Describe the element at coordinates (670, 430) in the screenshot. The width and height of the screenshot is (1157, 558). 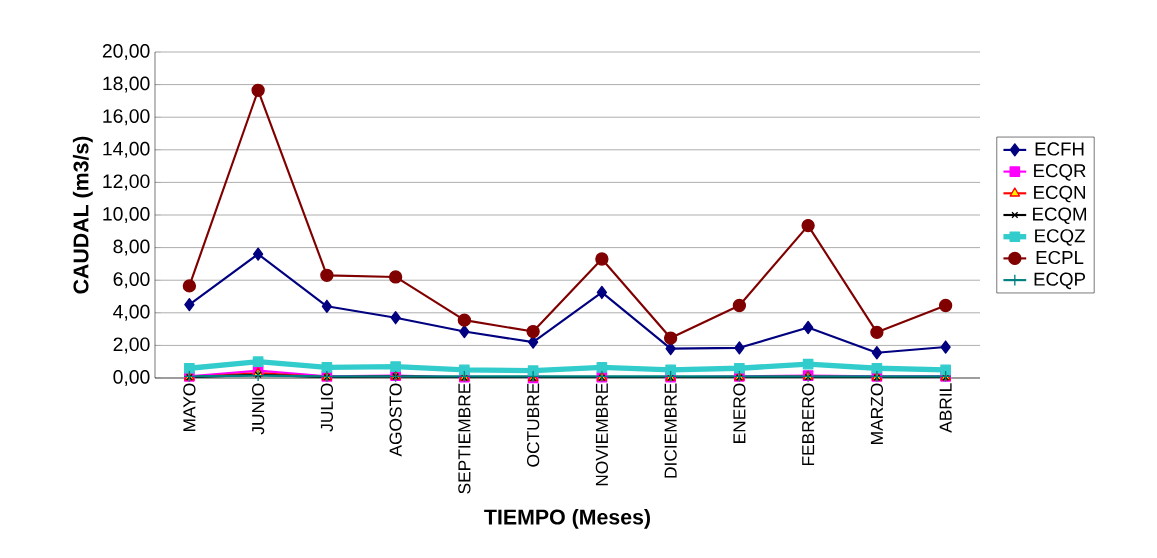
I see `x-tick-label: DICIEMBRE` at that location.